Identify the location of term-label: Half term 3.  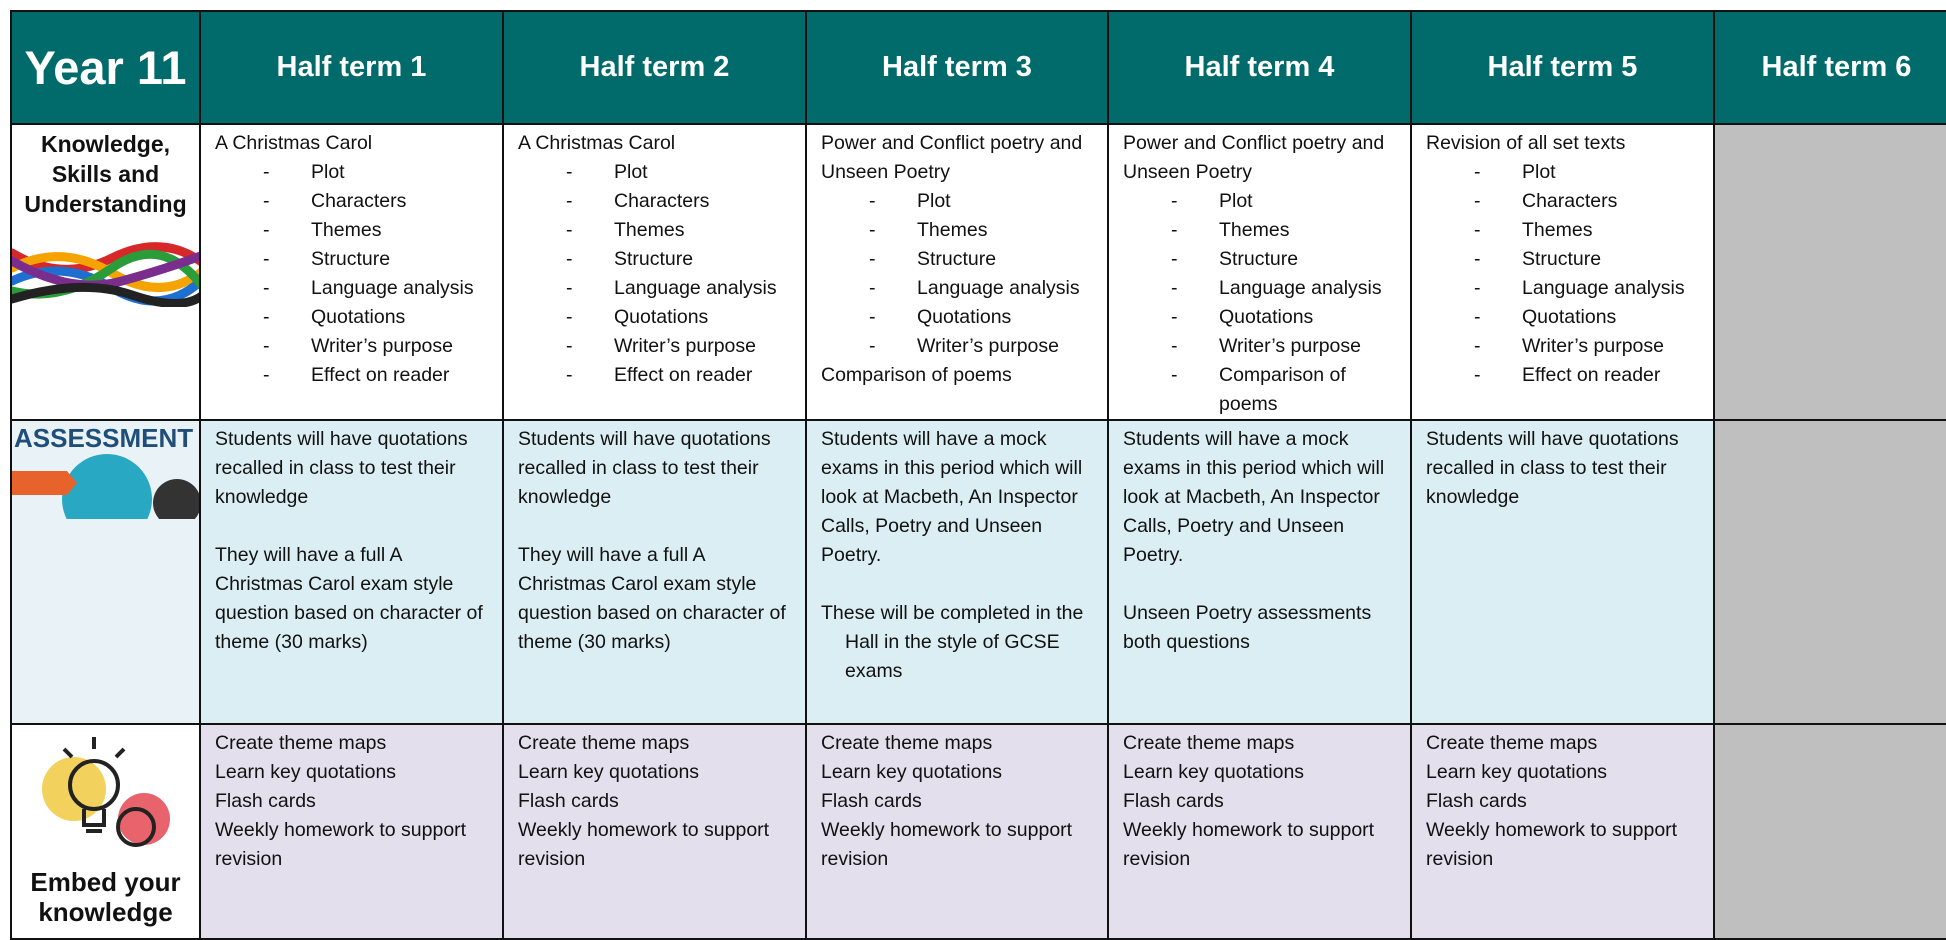
(957, 67).